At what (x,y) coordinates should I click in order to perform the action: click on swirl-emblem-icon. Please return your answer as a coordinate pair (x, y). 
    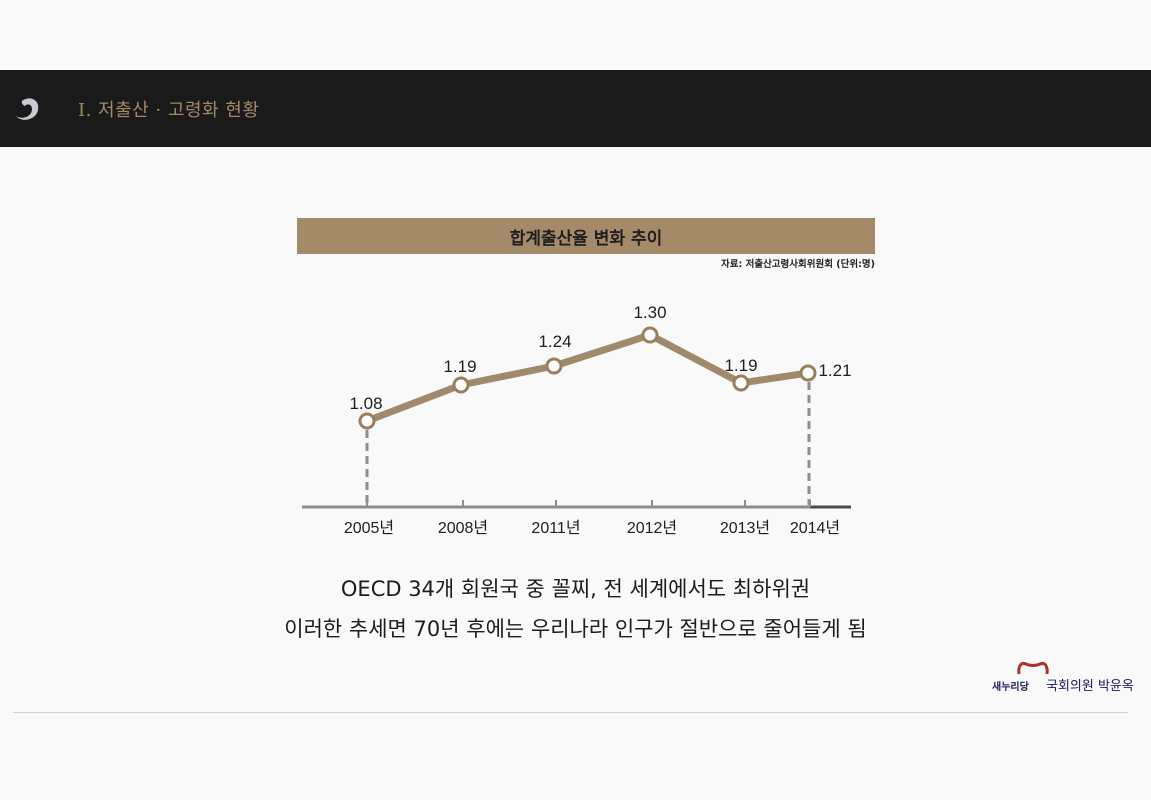
    Looking at the image, I should click on (27, 109).